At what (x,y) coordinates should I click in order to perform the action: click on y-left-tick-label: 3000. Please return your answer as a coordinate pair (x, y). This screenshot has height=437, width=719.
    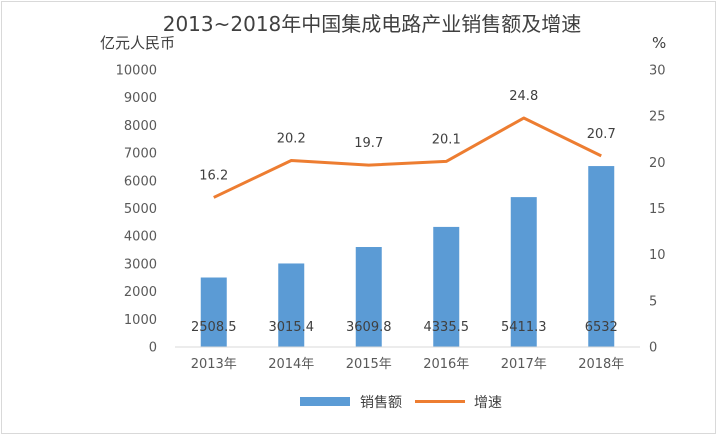
    Looking at the image, I should click on (140, 264).